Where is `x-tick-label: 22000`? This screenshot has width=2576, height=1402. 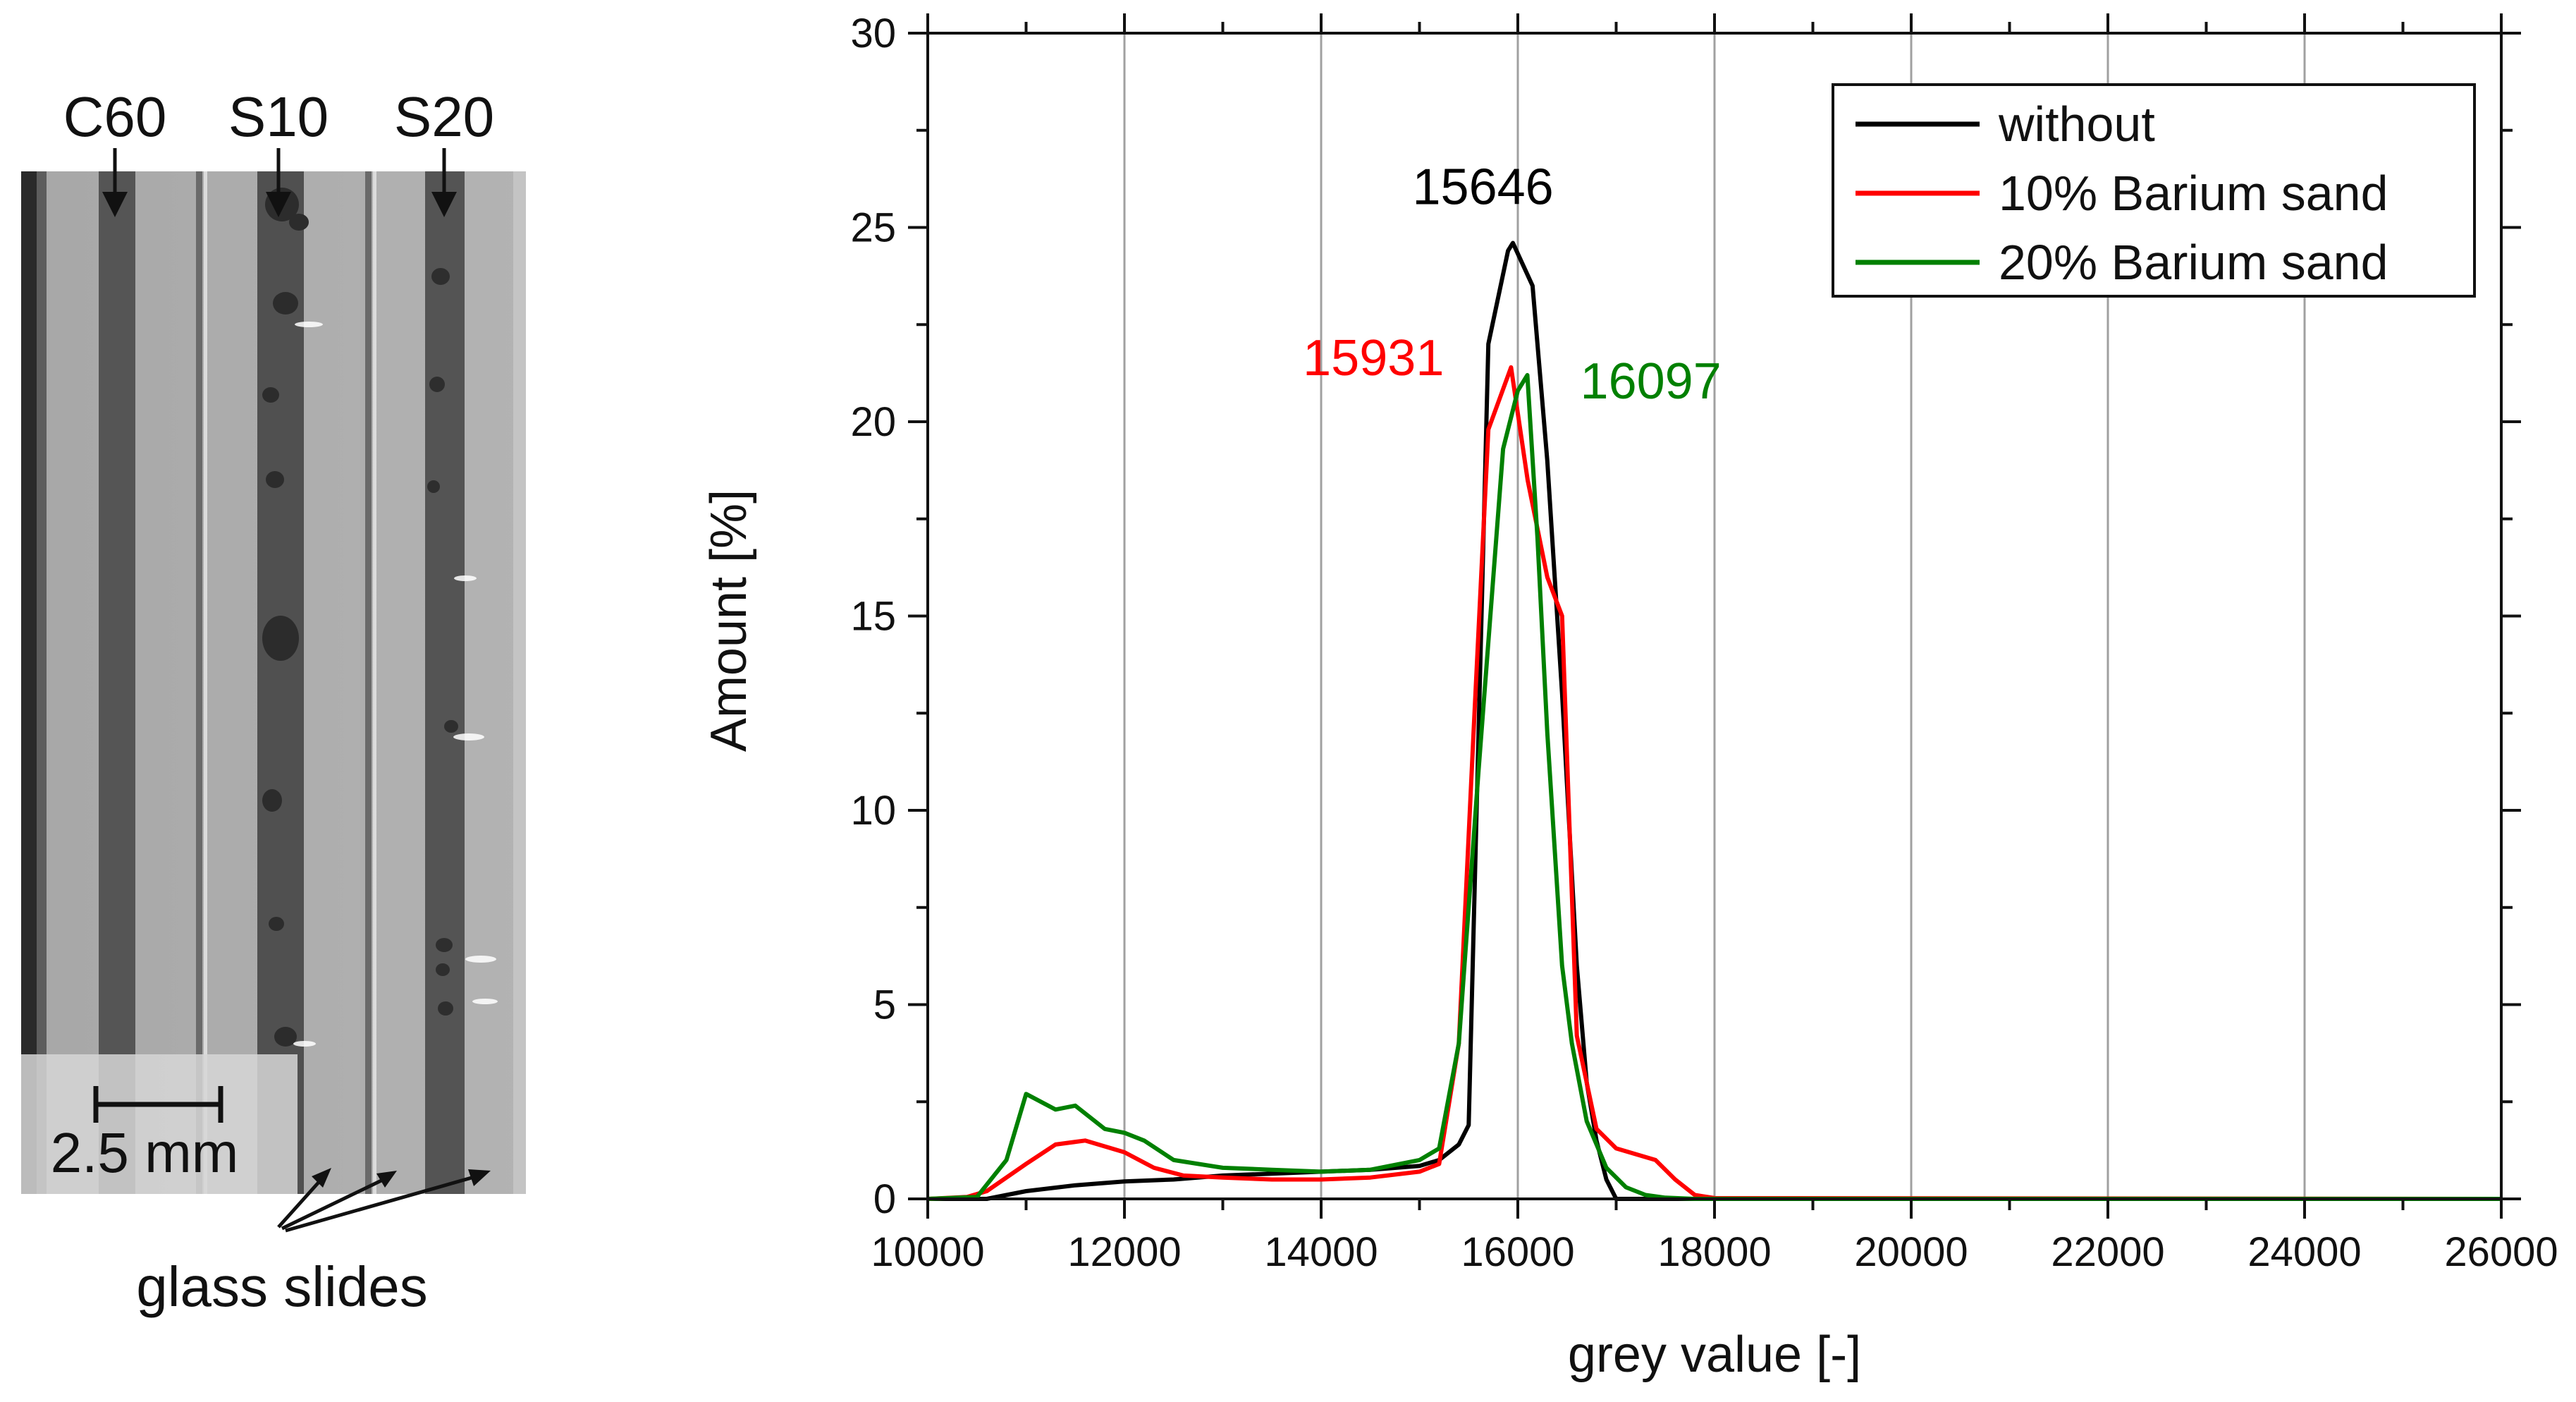
x-tick-label: 22000 is located at coordinates (2107, 1252).